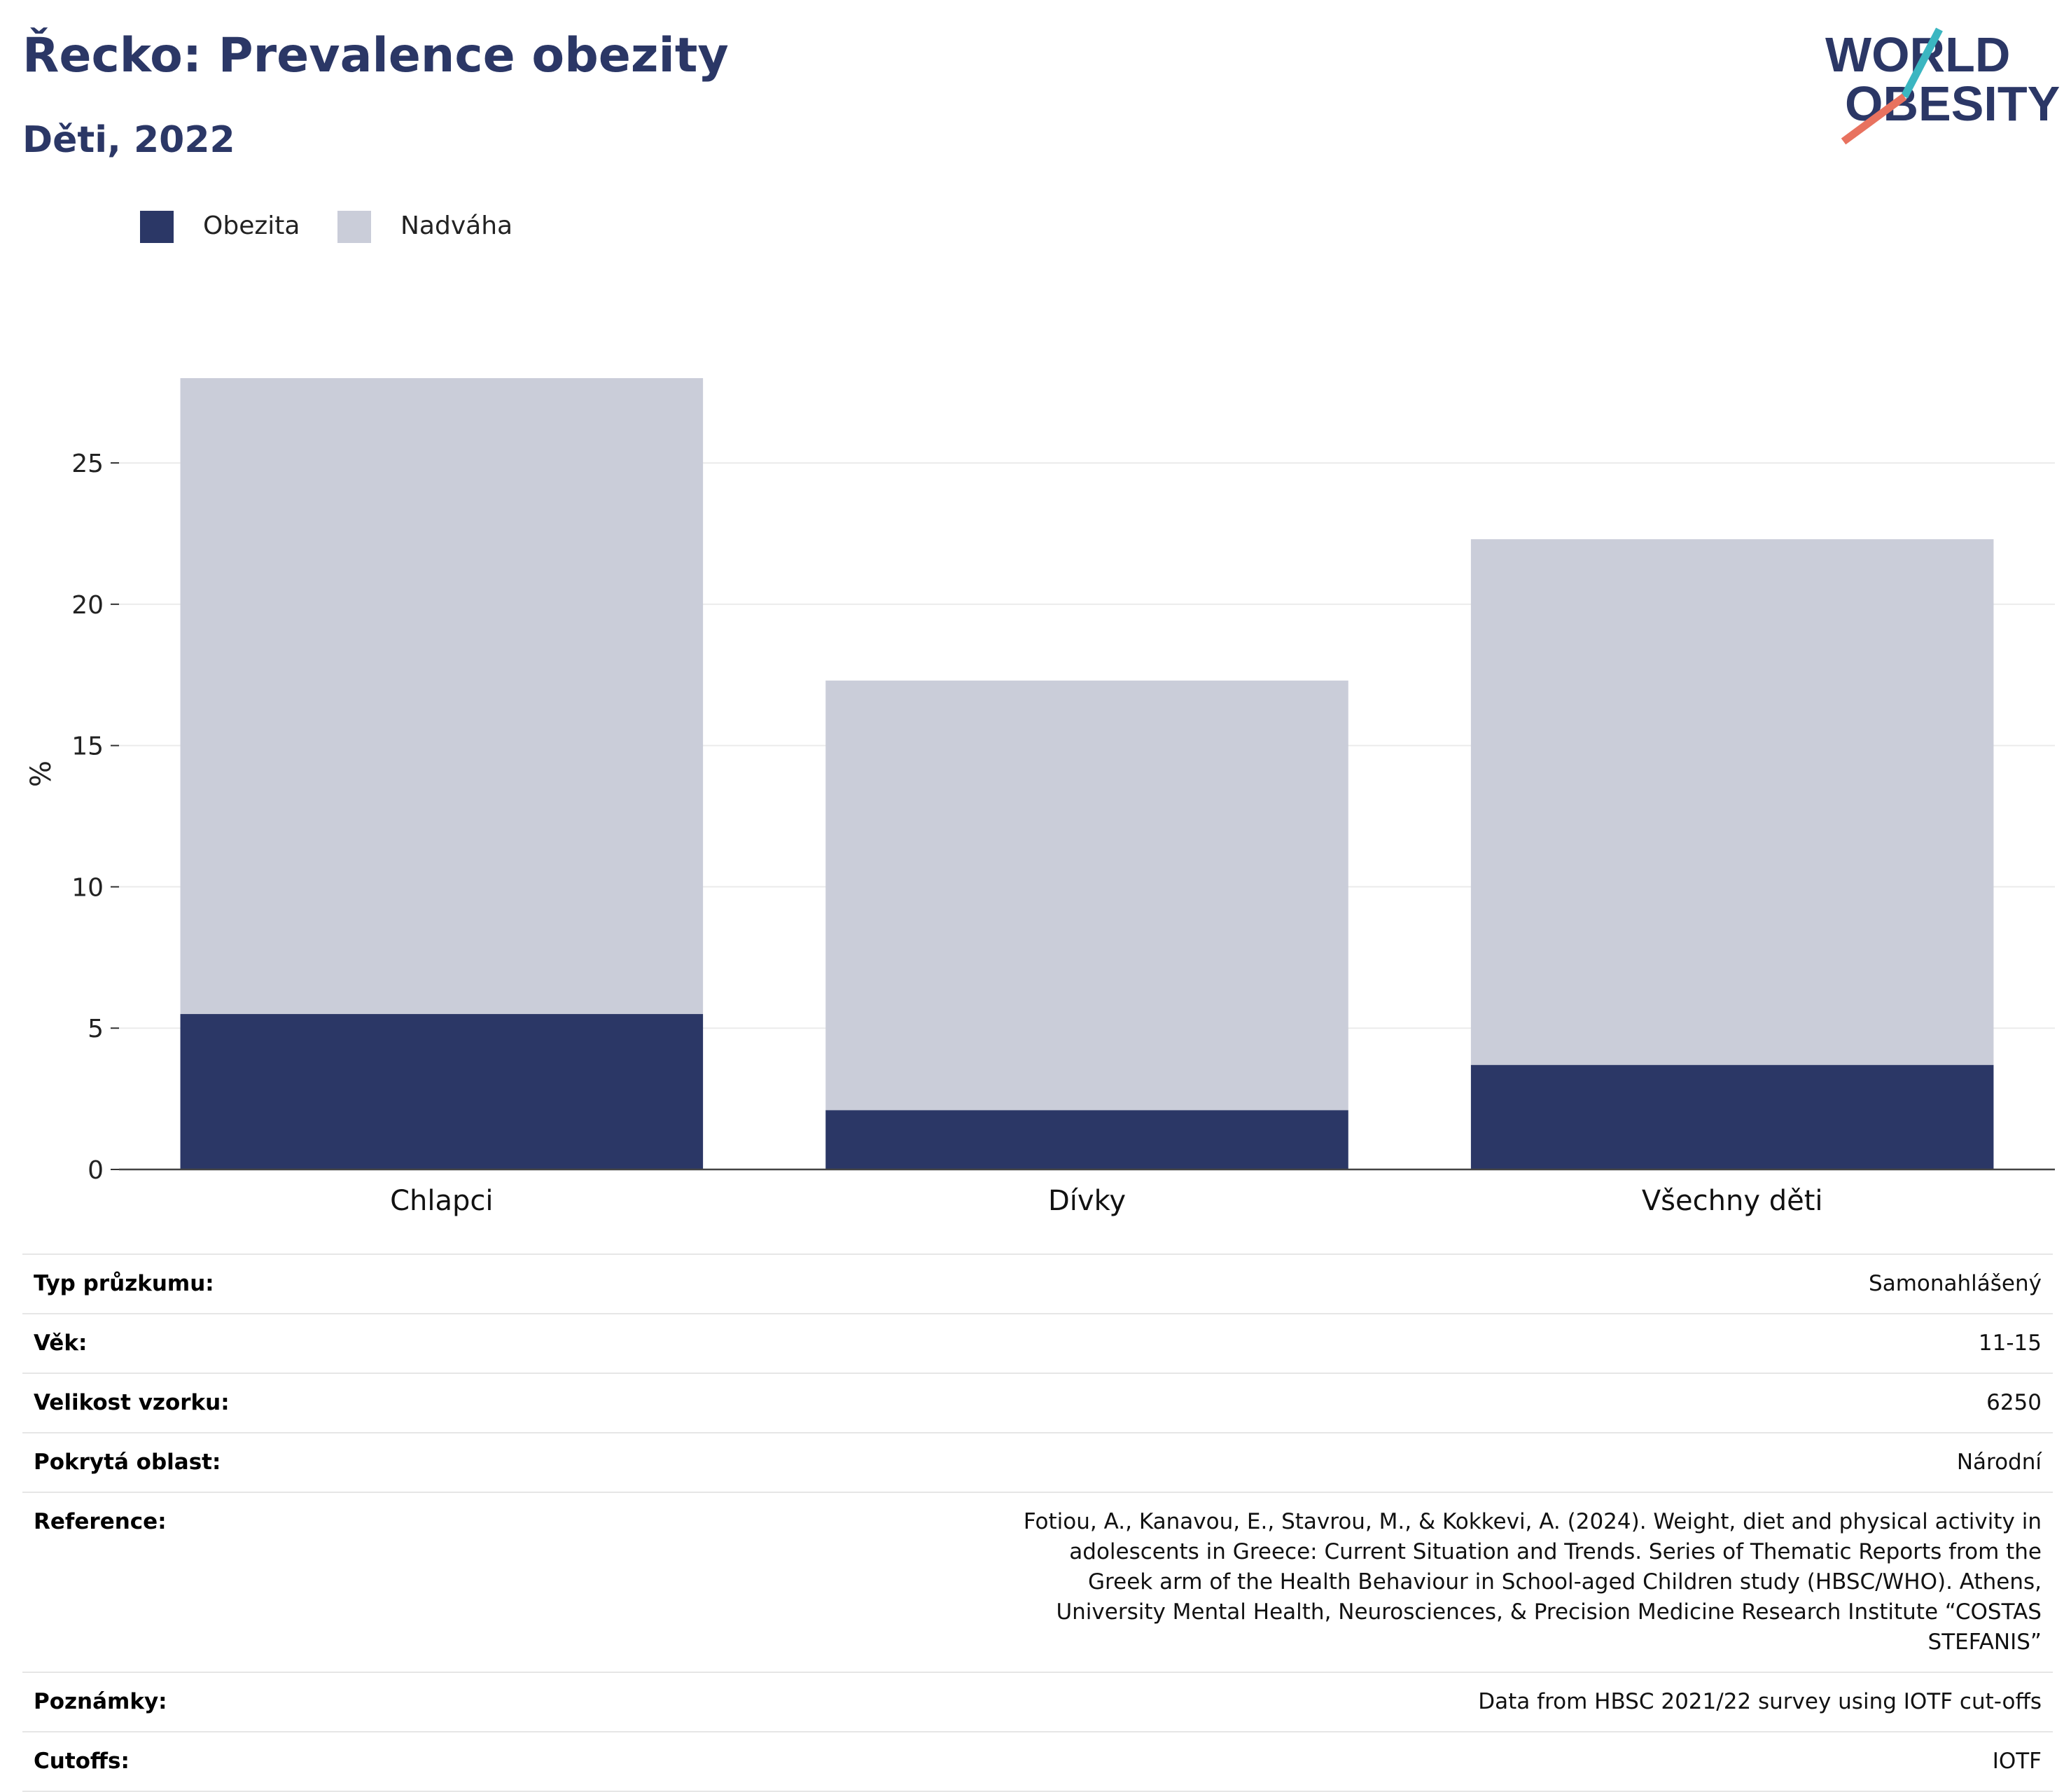 The width and height of the screenshot is (2071, 1792). What do you see at coordinates (243, 1761) in the screenshot?
I see `info-key: Cutoffs:` at bounding box center [243, 1761].